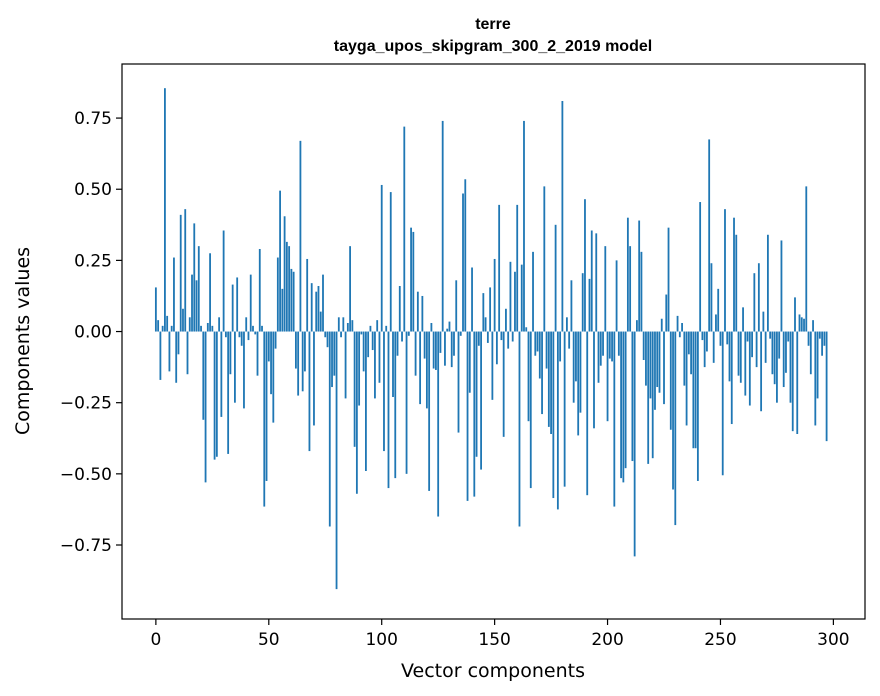  Describe the element at coordinates (91, 332) in the screenshot. I see `y-axis: 0.75 0.50 0.25 0.00 −0.25 −0.50 −0.75` at that location.